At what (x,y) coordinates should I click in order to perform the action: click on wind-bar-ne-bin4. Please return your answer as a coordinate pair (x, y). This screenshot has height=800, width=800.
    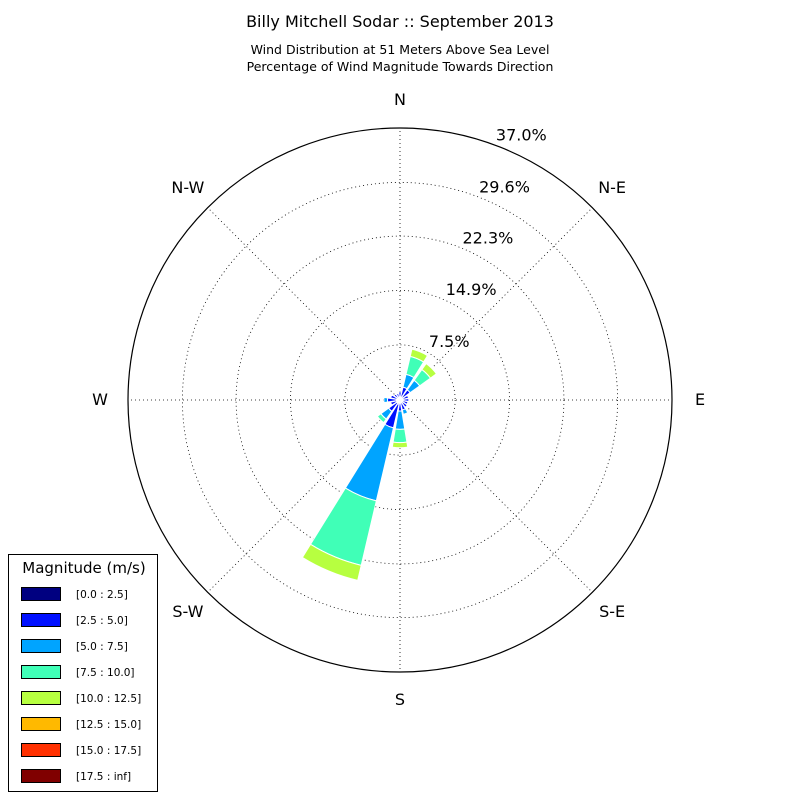
    Looking at the image, I should click on (429, 370).